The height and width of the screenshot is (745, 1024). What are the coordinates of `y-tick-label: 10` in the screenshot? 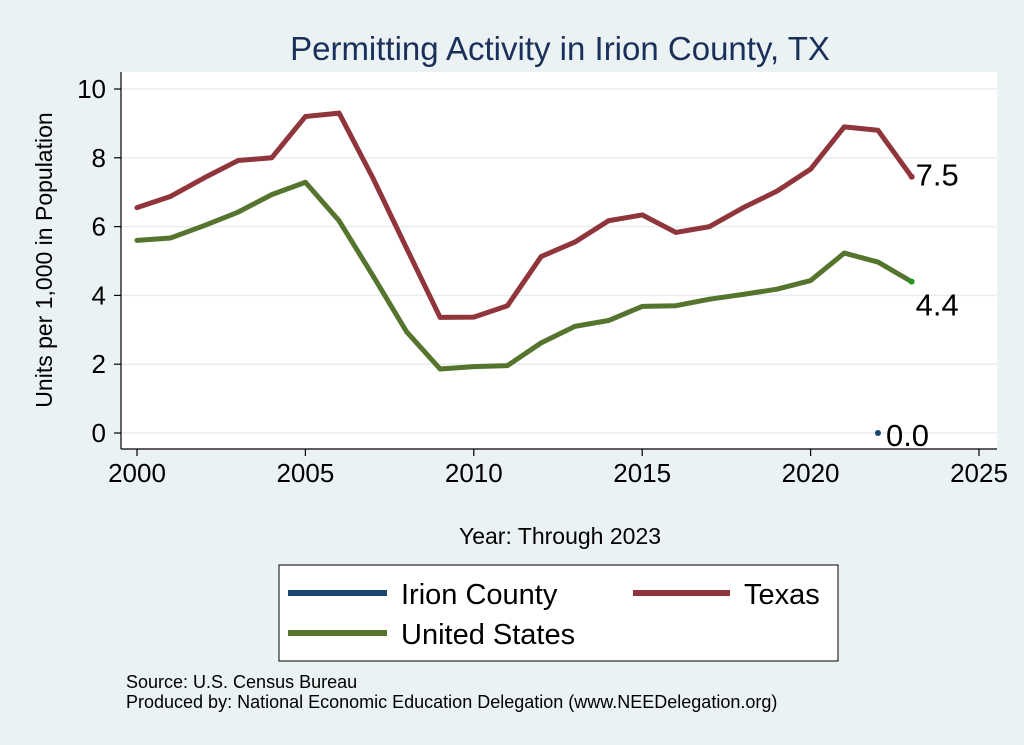 It's located at (91, 89).